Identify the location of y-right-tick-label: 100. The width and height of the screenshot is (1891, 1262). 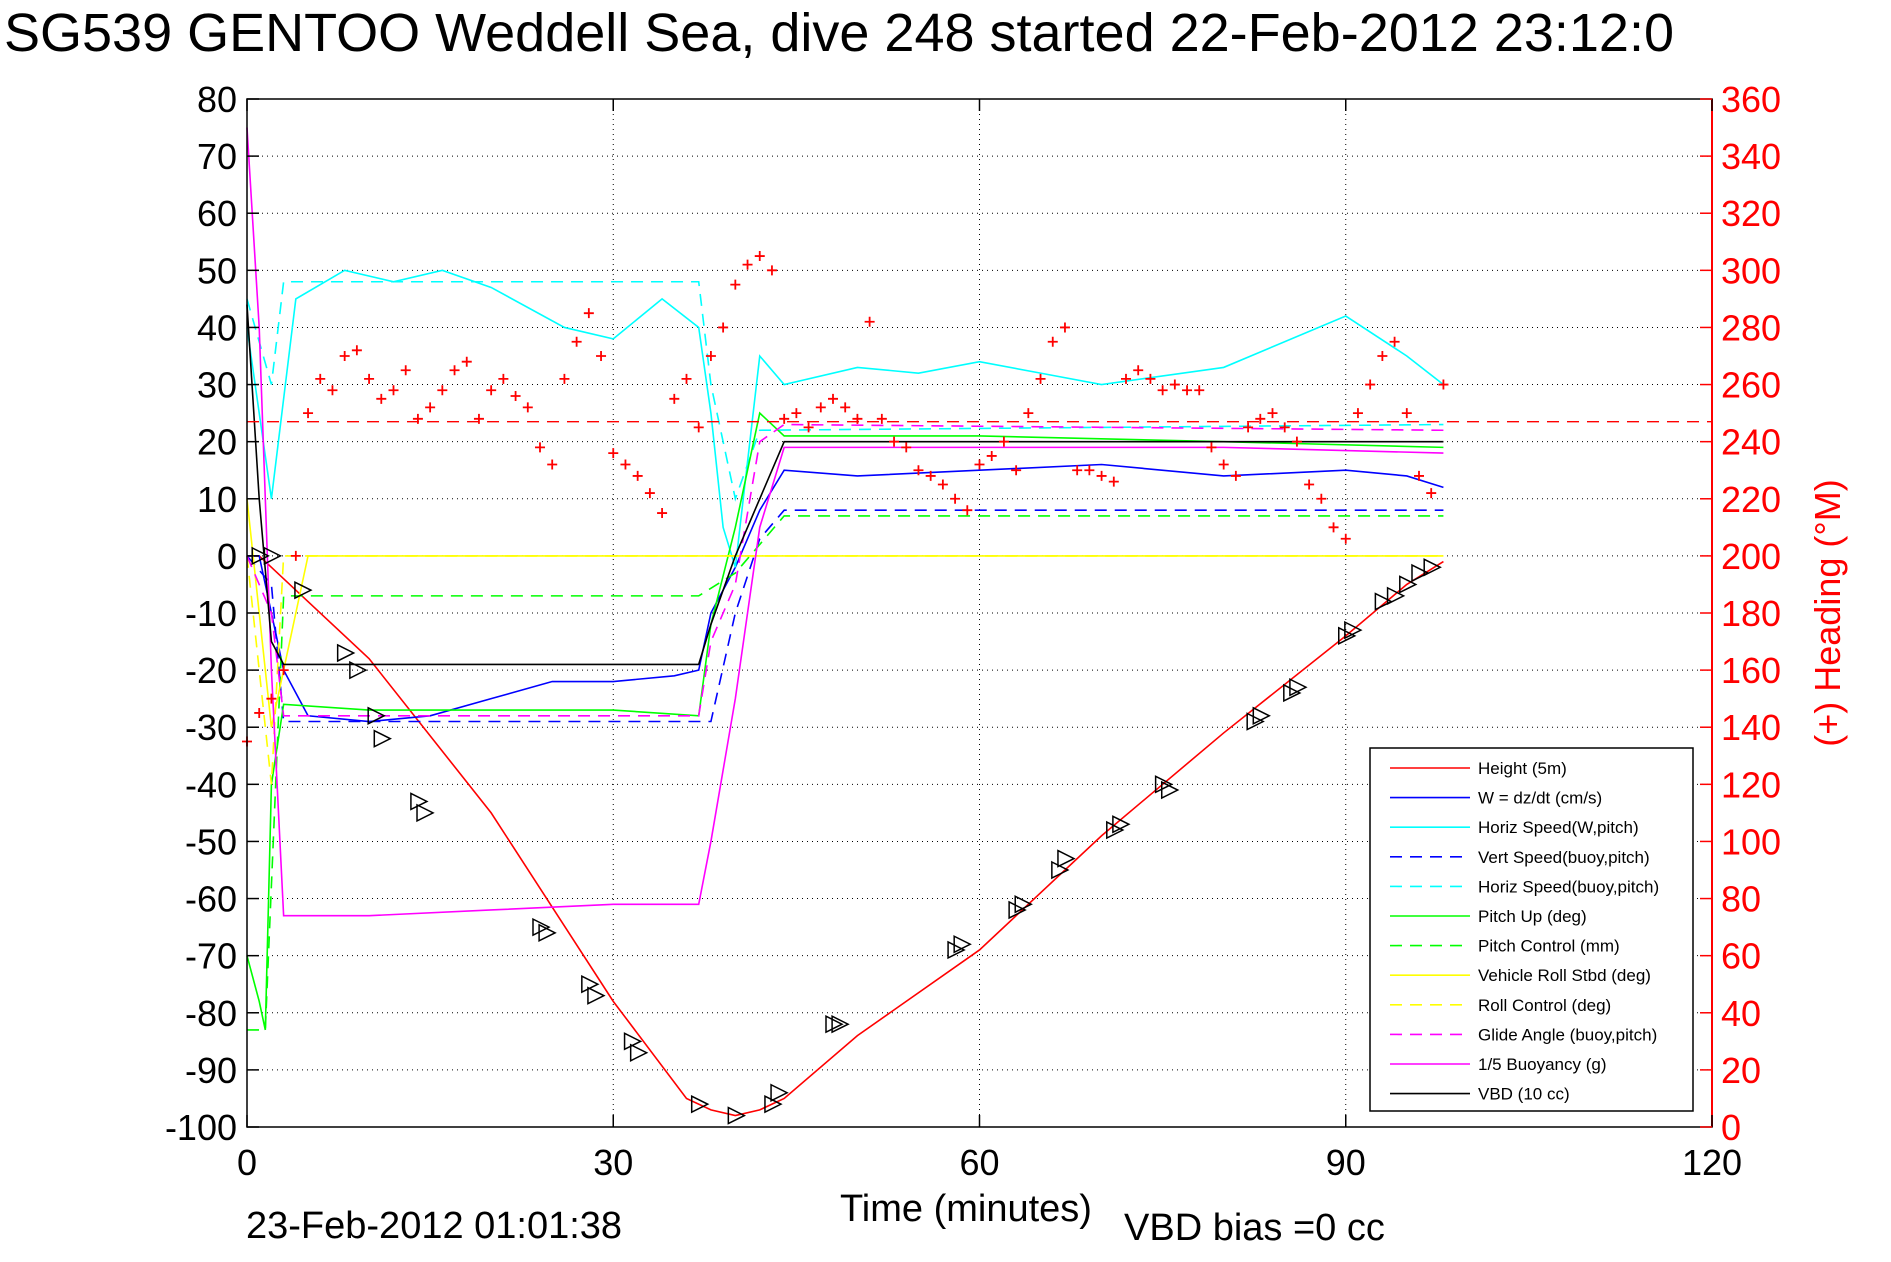
(1751, 841).